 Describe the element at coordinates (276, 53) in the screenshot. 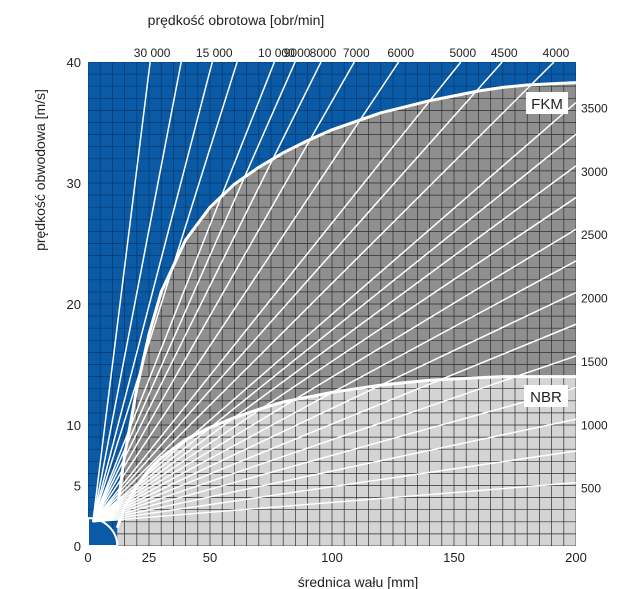

I see `top-speed-label: 10 000` at that location.